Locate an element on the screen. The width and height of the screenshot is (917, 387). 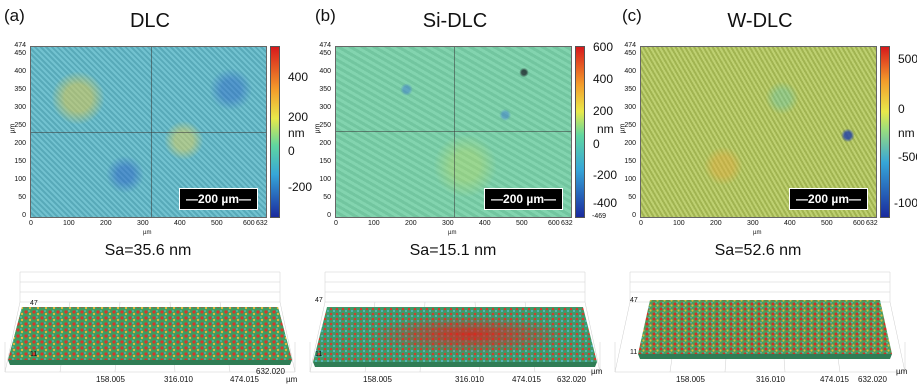
colorbar-min-label: -469 is located at coordinates (599, 216).